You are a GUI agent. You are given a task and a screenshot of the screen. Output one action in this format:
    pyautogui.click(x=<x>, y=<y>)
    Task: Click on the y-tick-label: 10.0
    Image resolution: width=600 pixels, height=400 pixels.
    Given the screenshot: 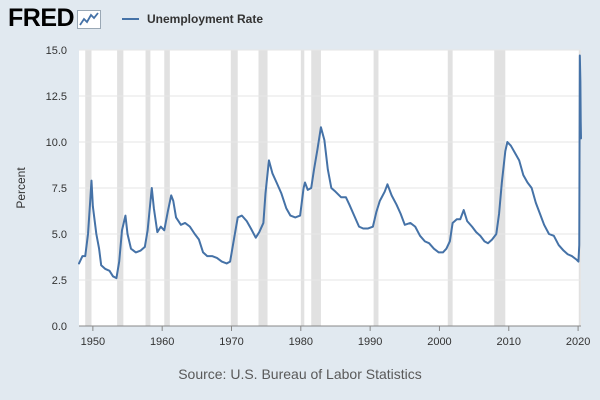 What is the action you would take?
    pyautogui.click(x=56, y=143)
    